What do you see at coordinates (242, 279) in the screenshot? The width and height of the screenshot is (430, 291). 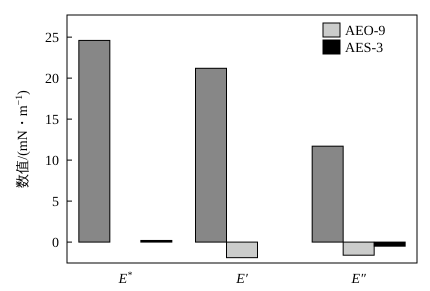 I see `x-tick-label: E′` at bounding box center [242, 279].